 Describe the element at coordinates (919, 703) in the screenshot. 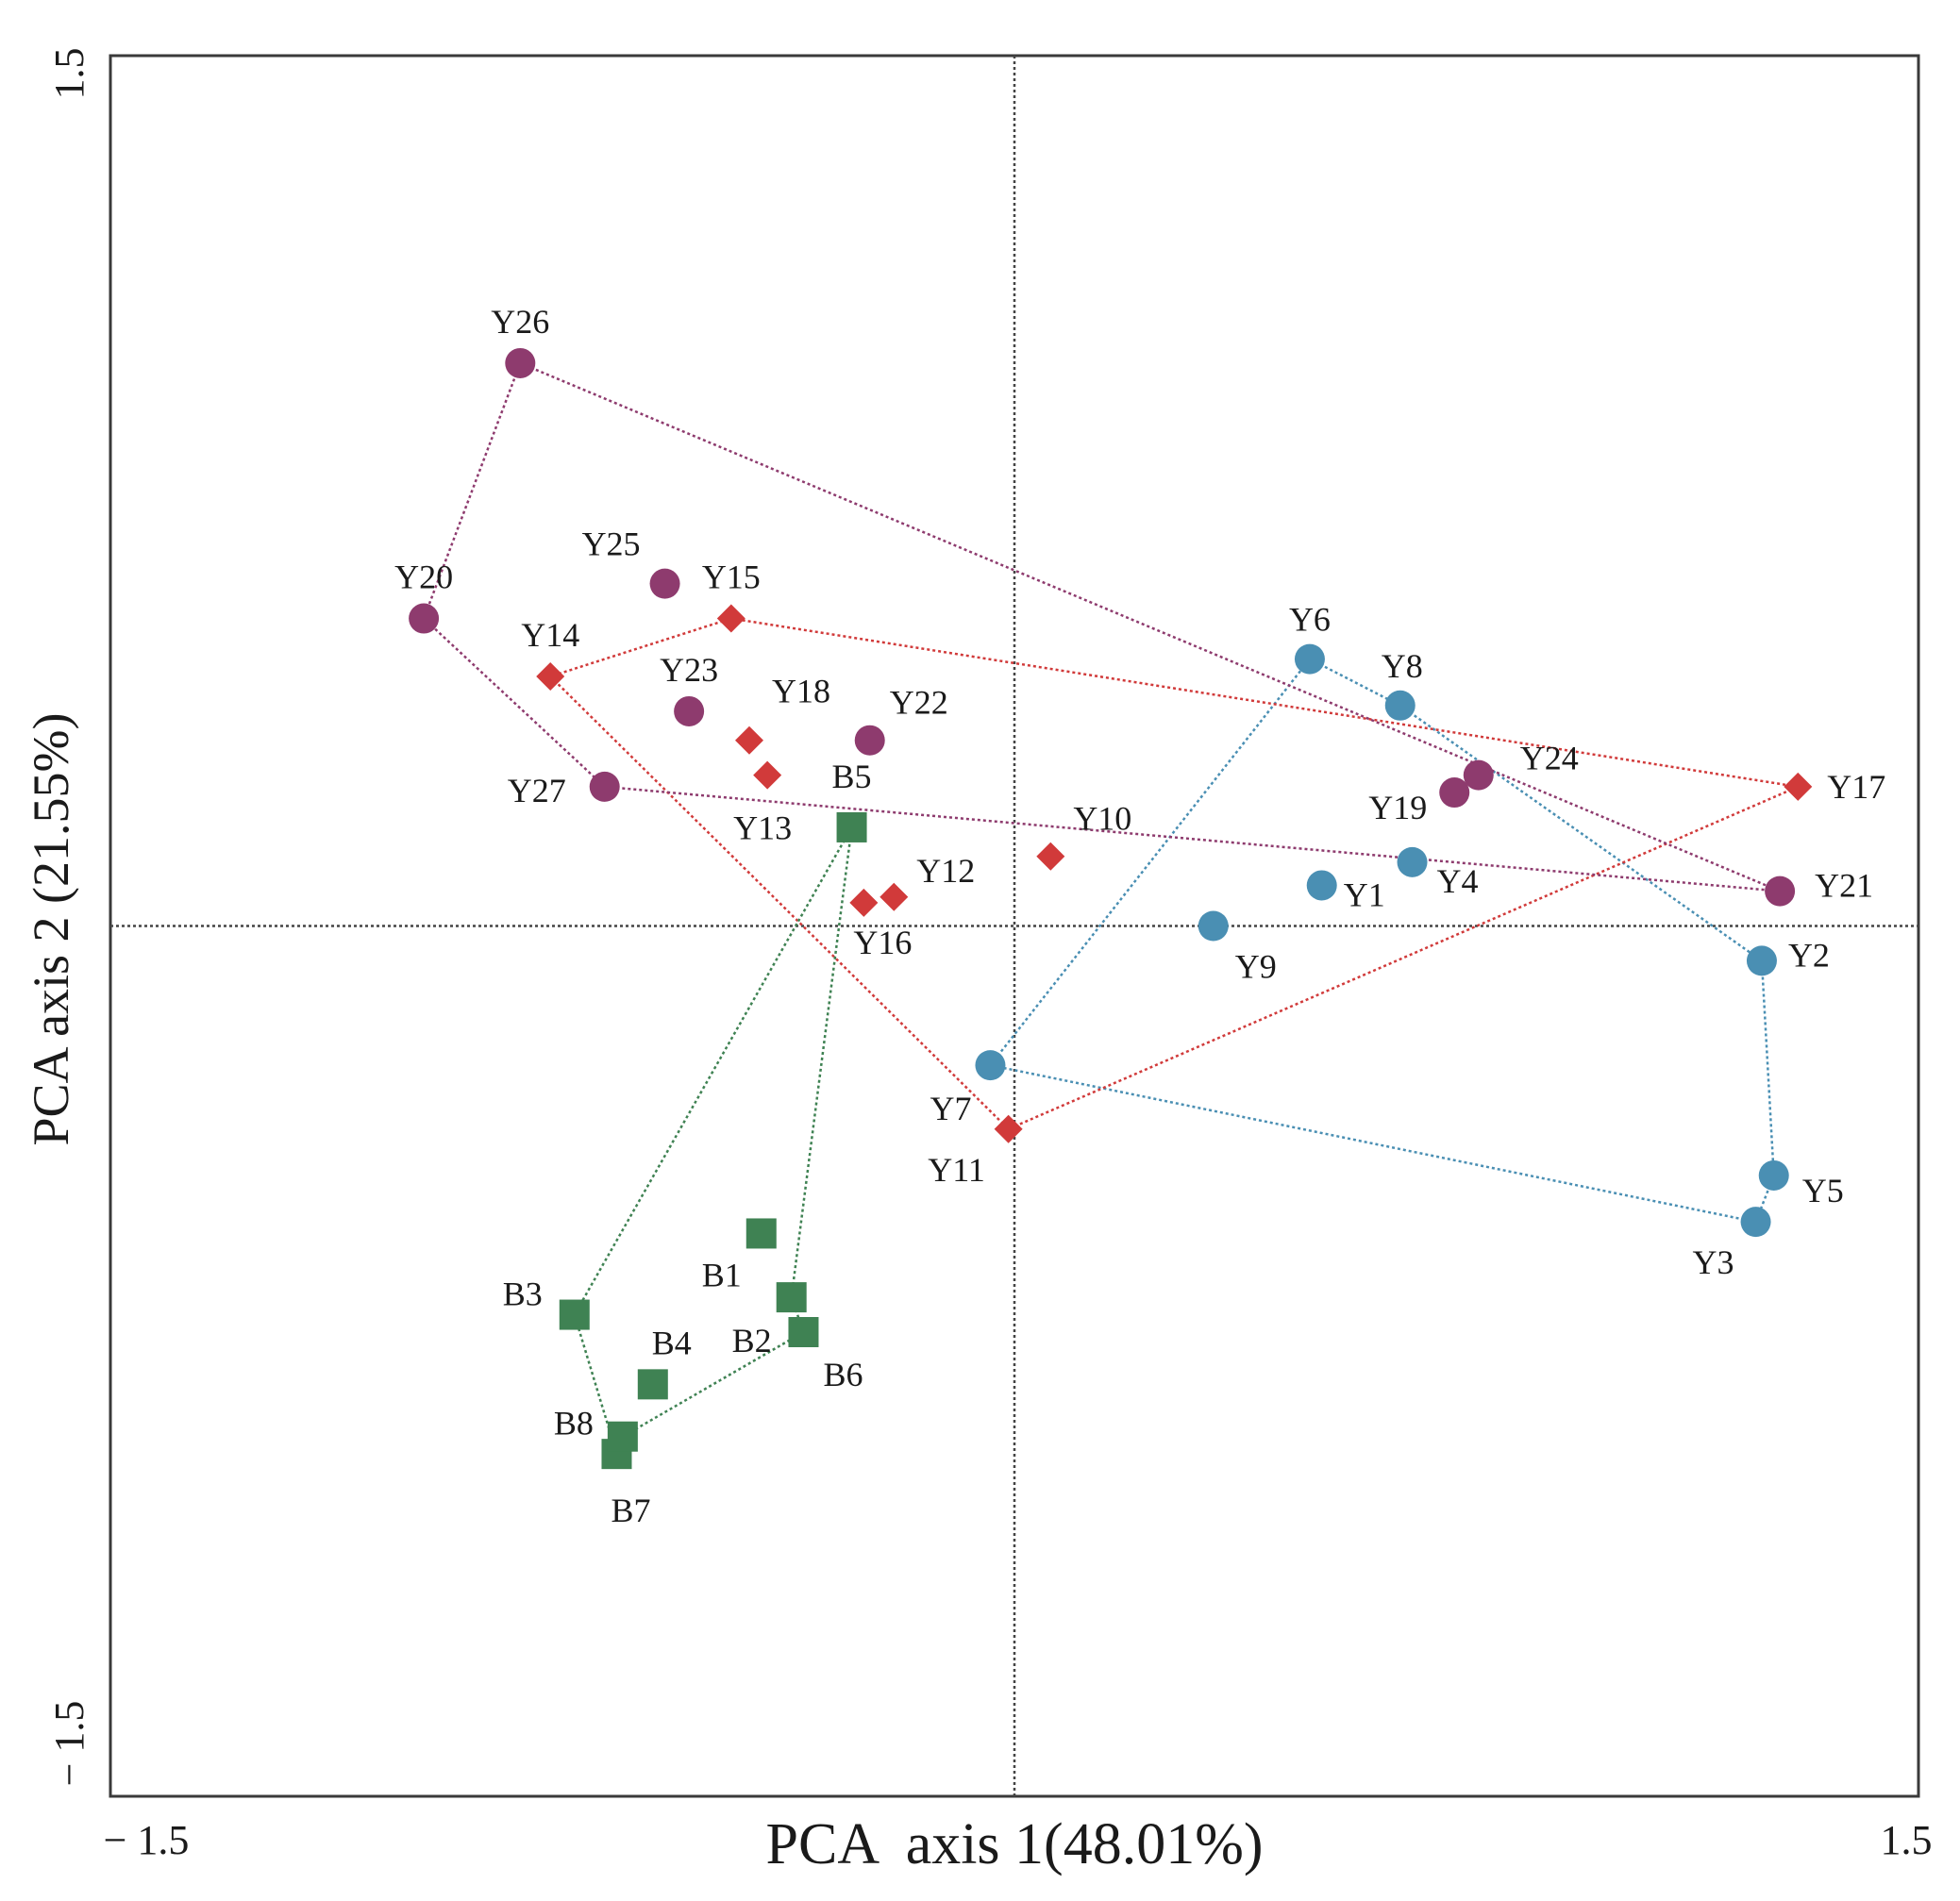

I see `point-label-y22: Y22` at that location.